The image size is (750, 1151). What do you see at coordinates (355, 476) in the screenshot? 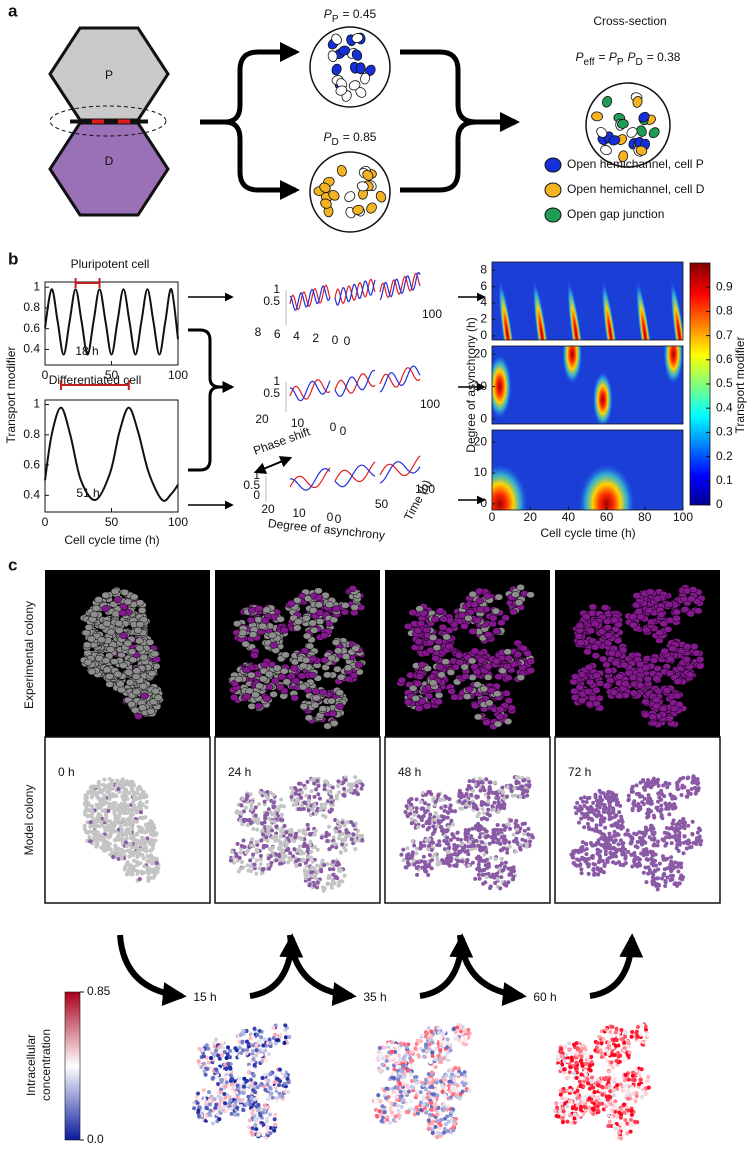
I see `trace` at bounding box center [355, 476].